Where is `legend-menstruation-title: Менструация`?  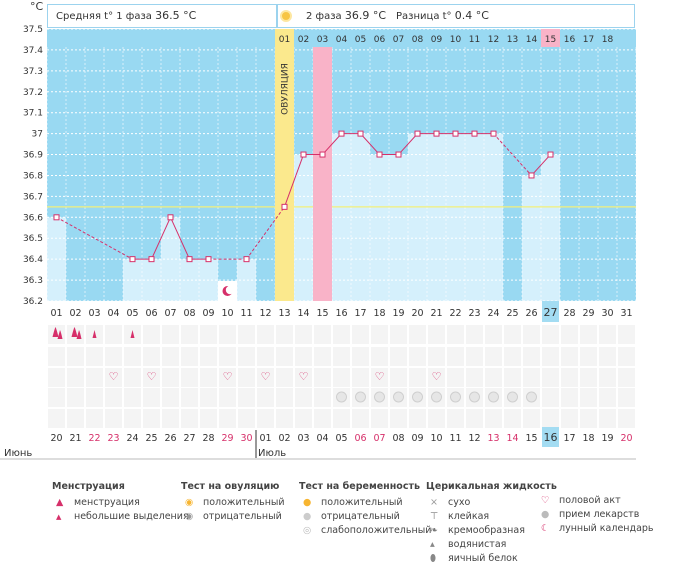
legend-menstruation-title: Менструация is located at coordinates (88, 486).